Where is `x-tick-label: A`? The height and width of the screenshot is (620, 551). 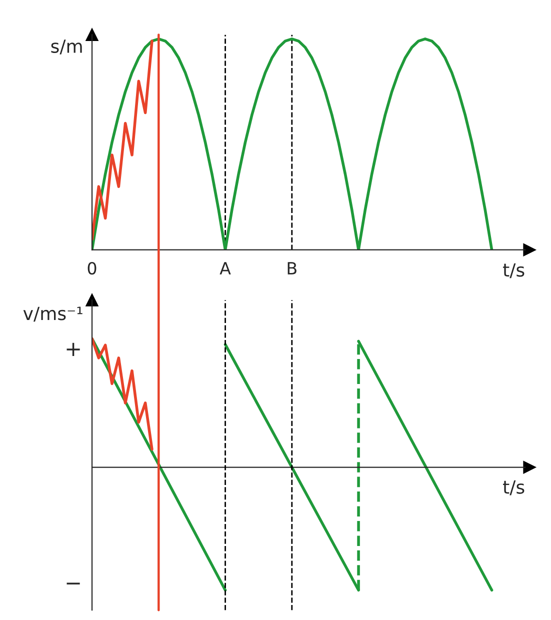
x-tick-label: A is located at coordinates (225, 268).